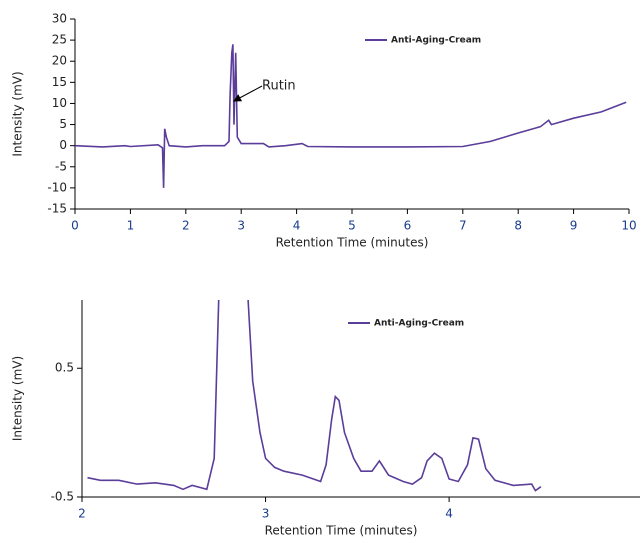 The height and width of the screenshot is (543, 641). I want to click on annotation-arrow, so click(248, 93).